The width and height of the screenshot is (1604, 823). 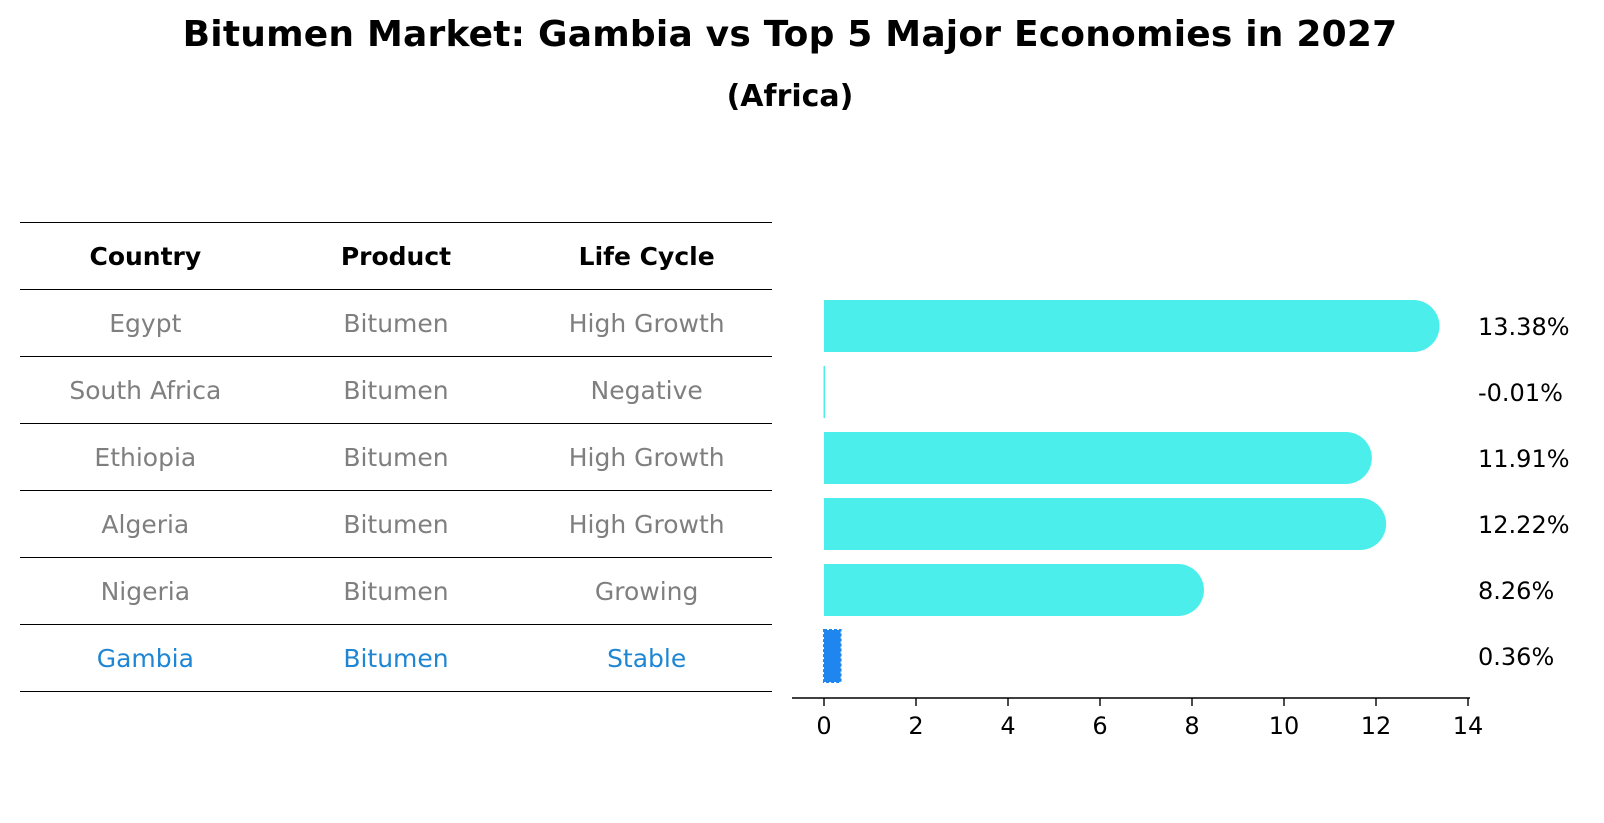 I want to click on bar-nigeria, so click(x=1014, y=590).